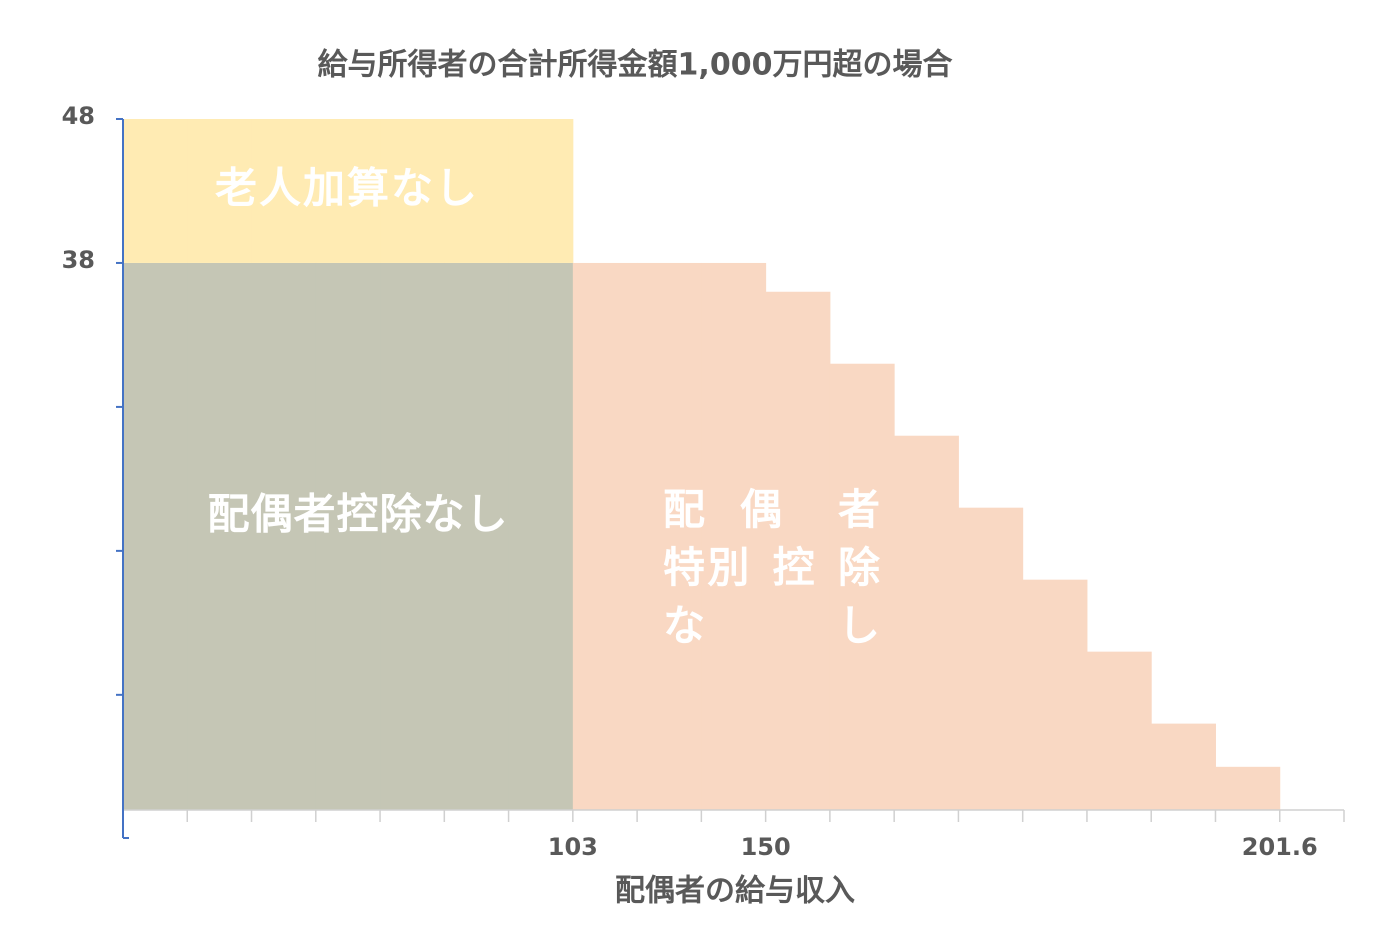 This screenshot has height=949, width=1380. What do you see at coordinates (573, 847) in the screenshot?
I see `x-tick-label: 103` at bounding box center [573, 847].